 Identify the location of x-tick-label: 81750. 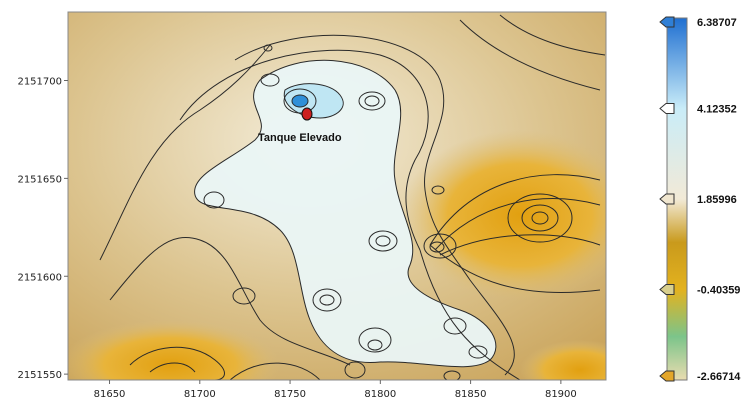
(290, 394).